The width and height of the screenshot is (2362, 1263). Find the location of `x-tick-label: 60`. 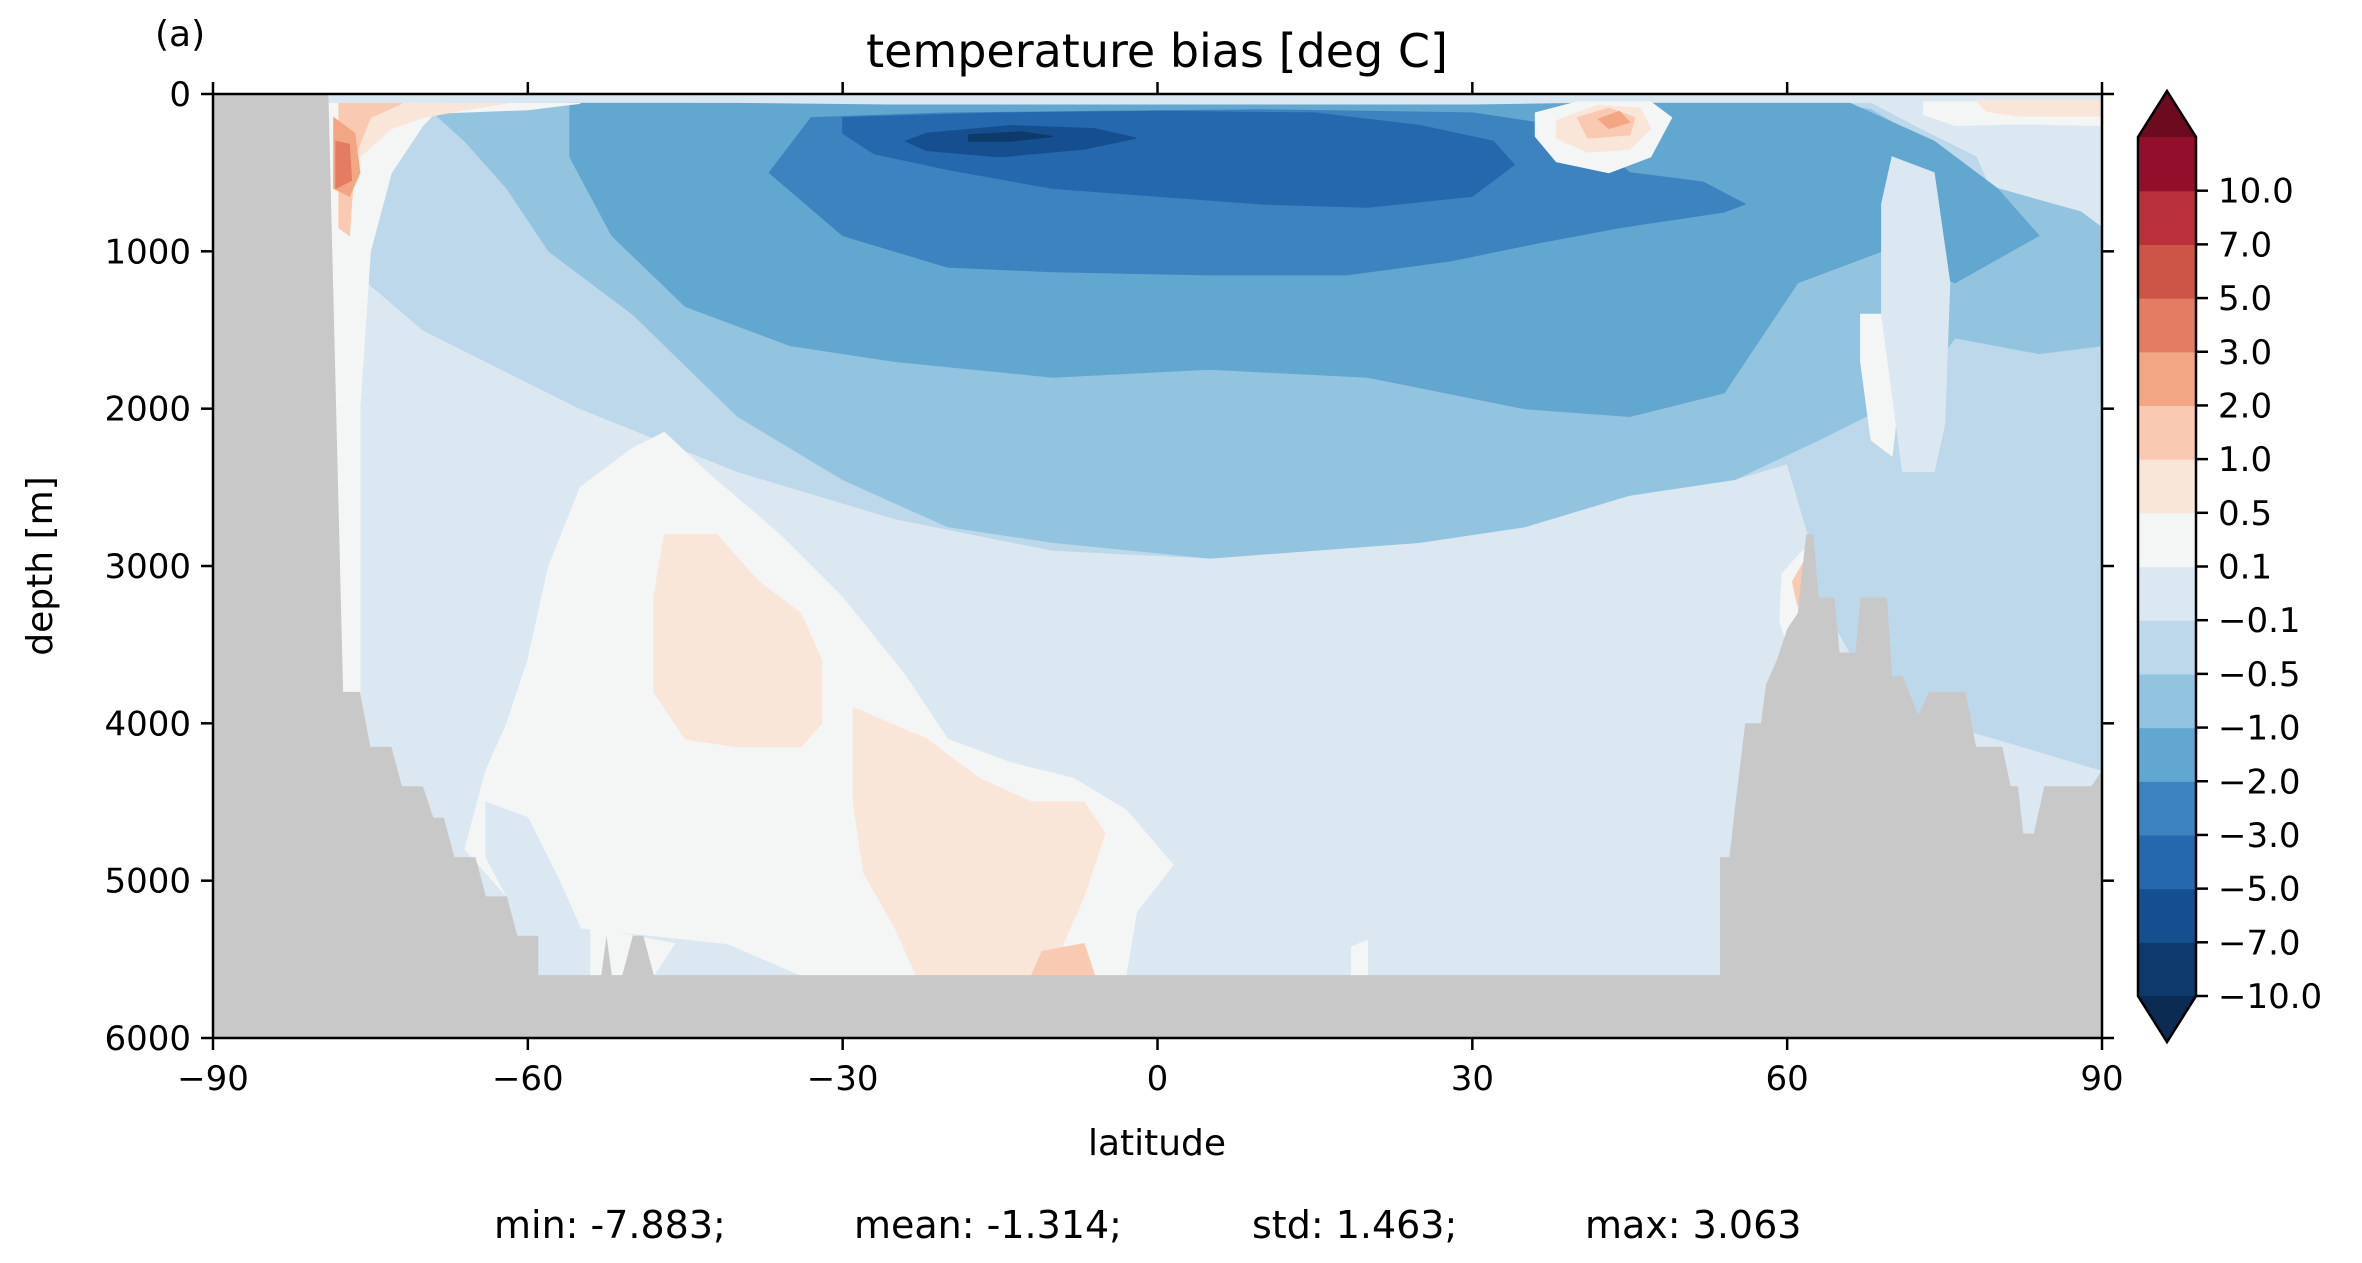

x-tick-label: 60 is located at coordinates (1787, 1079).